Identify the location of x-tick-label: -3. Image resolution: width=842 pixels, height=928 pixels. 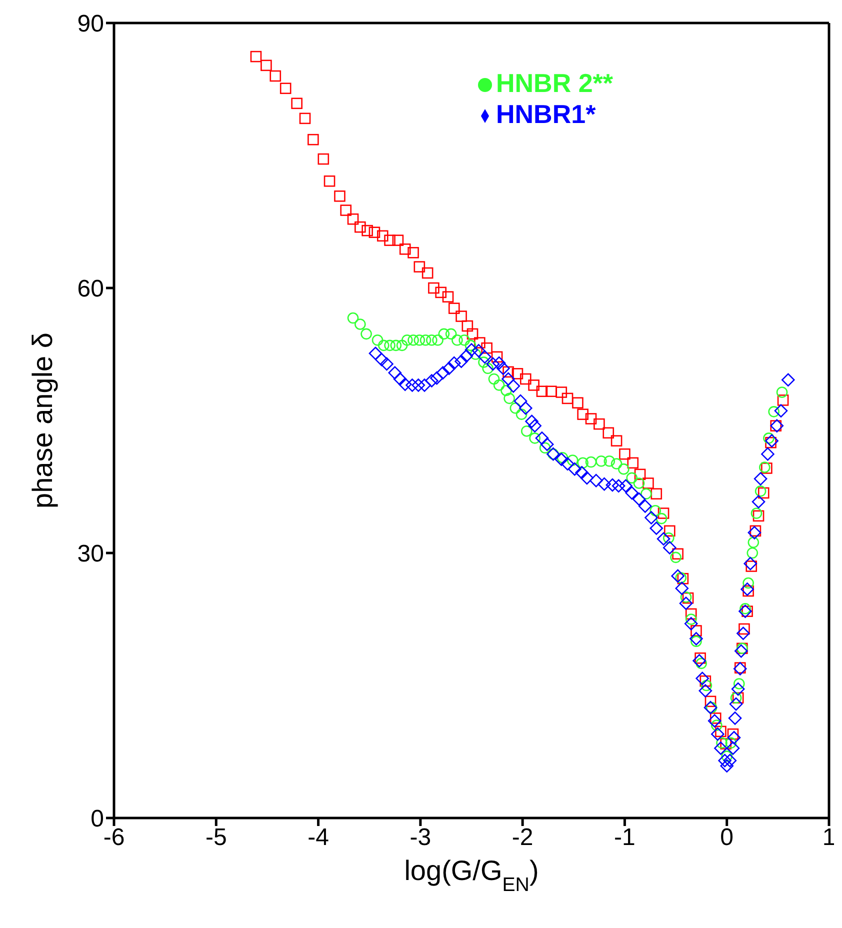
(421, 838).